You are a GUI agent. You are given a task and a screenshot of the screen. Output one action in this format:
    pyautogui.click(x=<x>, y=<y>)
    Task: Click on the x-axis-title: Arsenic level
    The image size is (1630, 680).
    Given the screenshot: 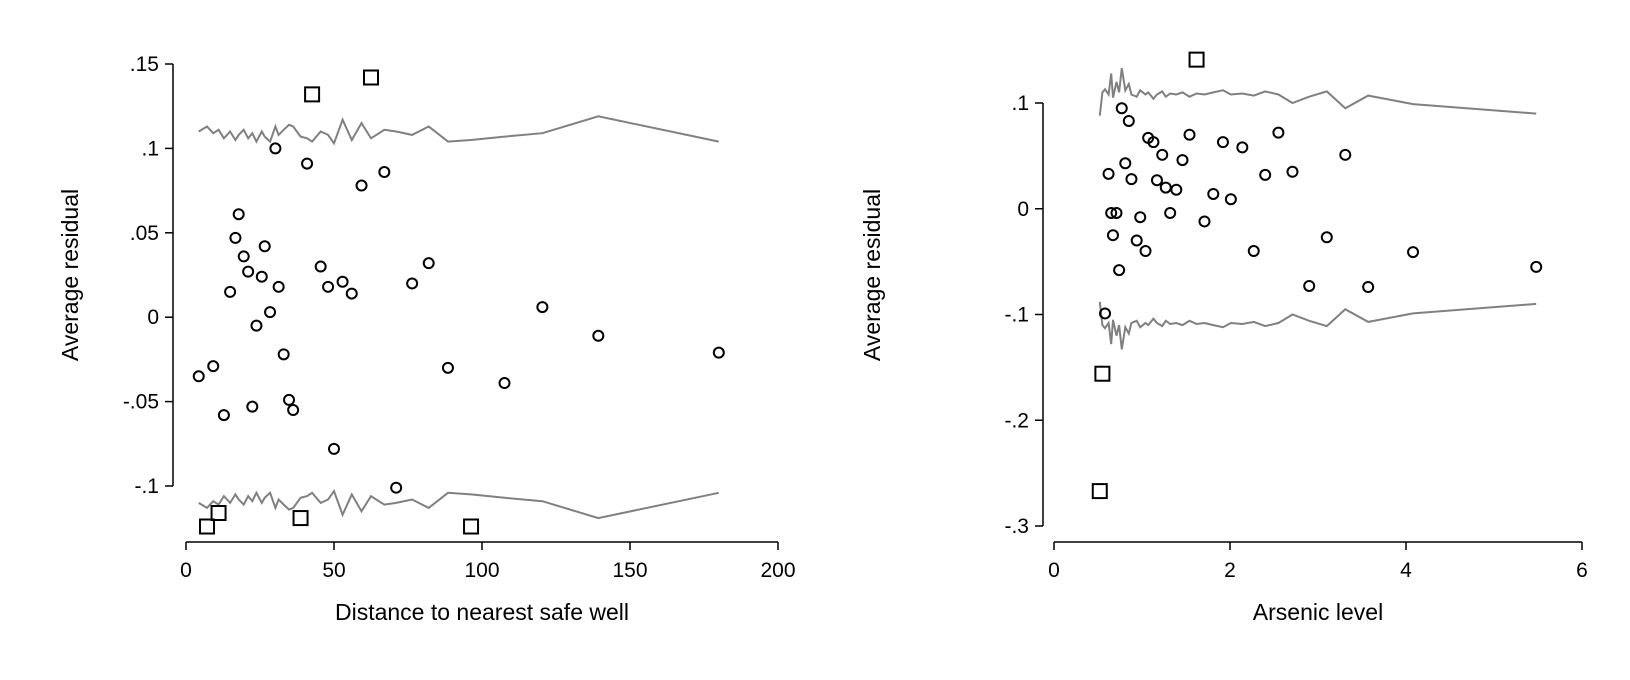 What is the action you would take?
    pyautogui.click(x=1318, y=612)
    